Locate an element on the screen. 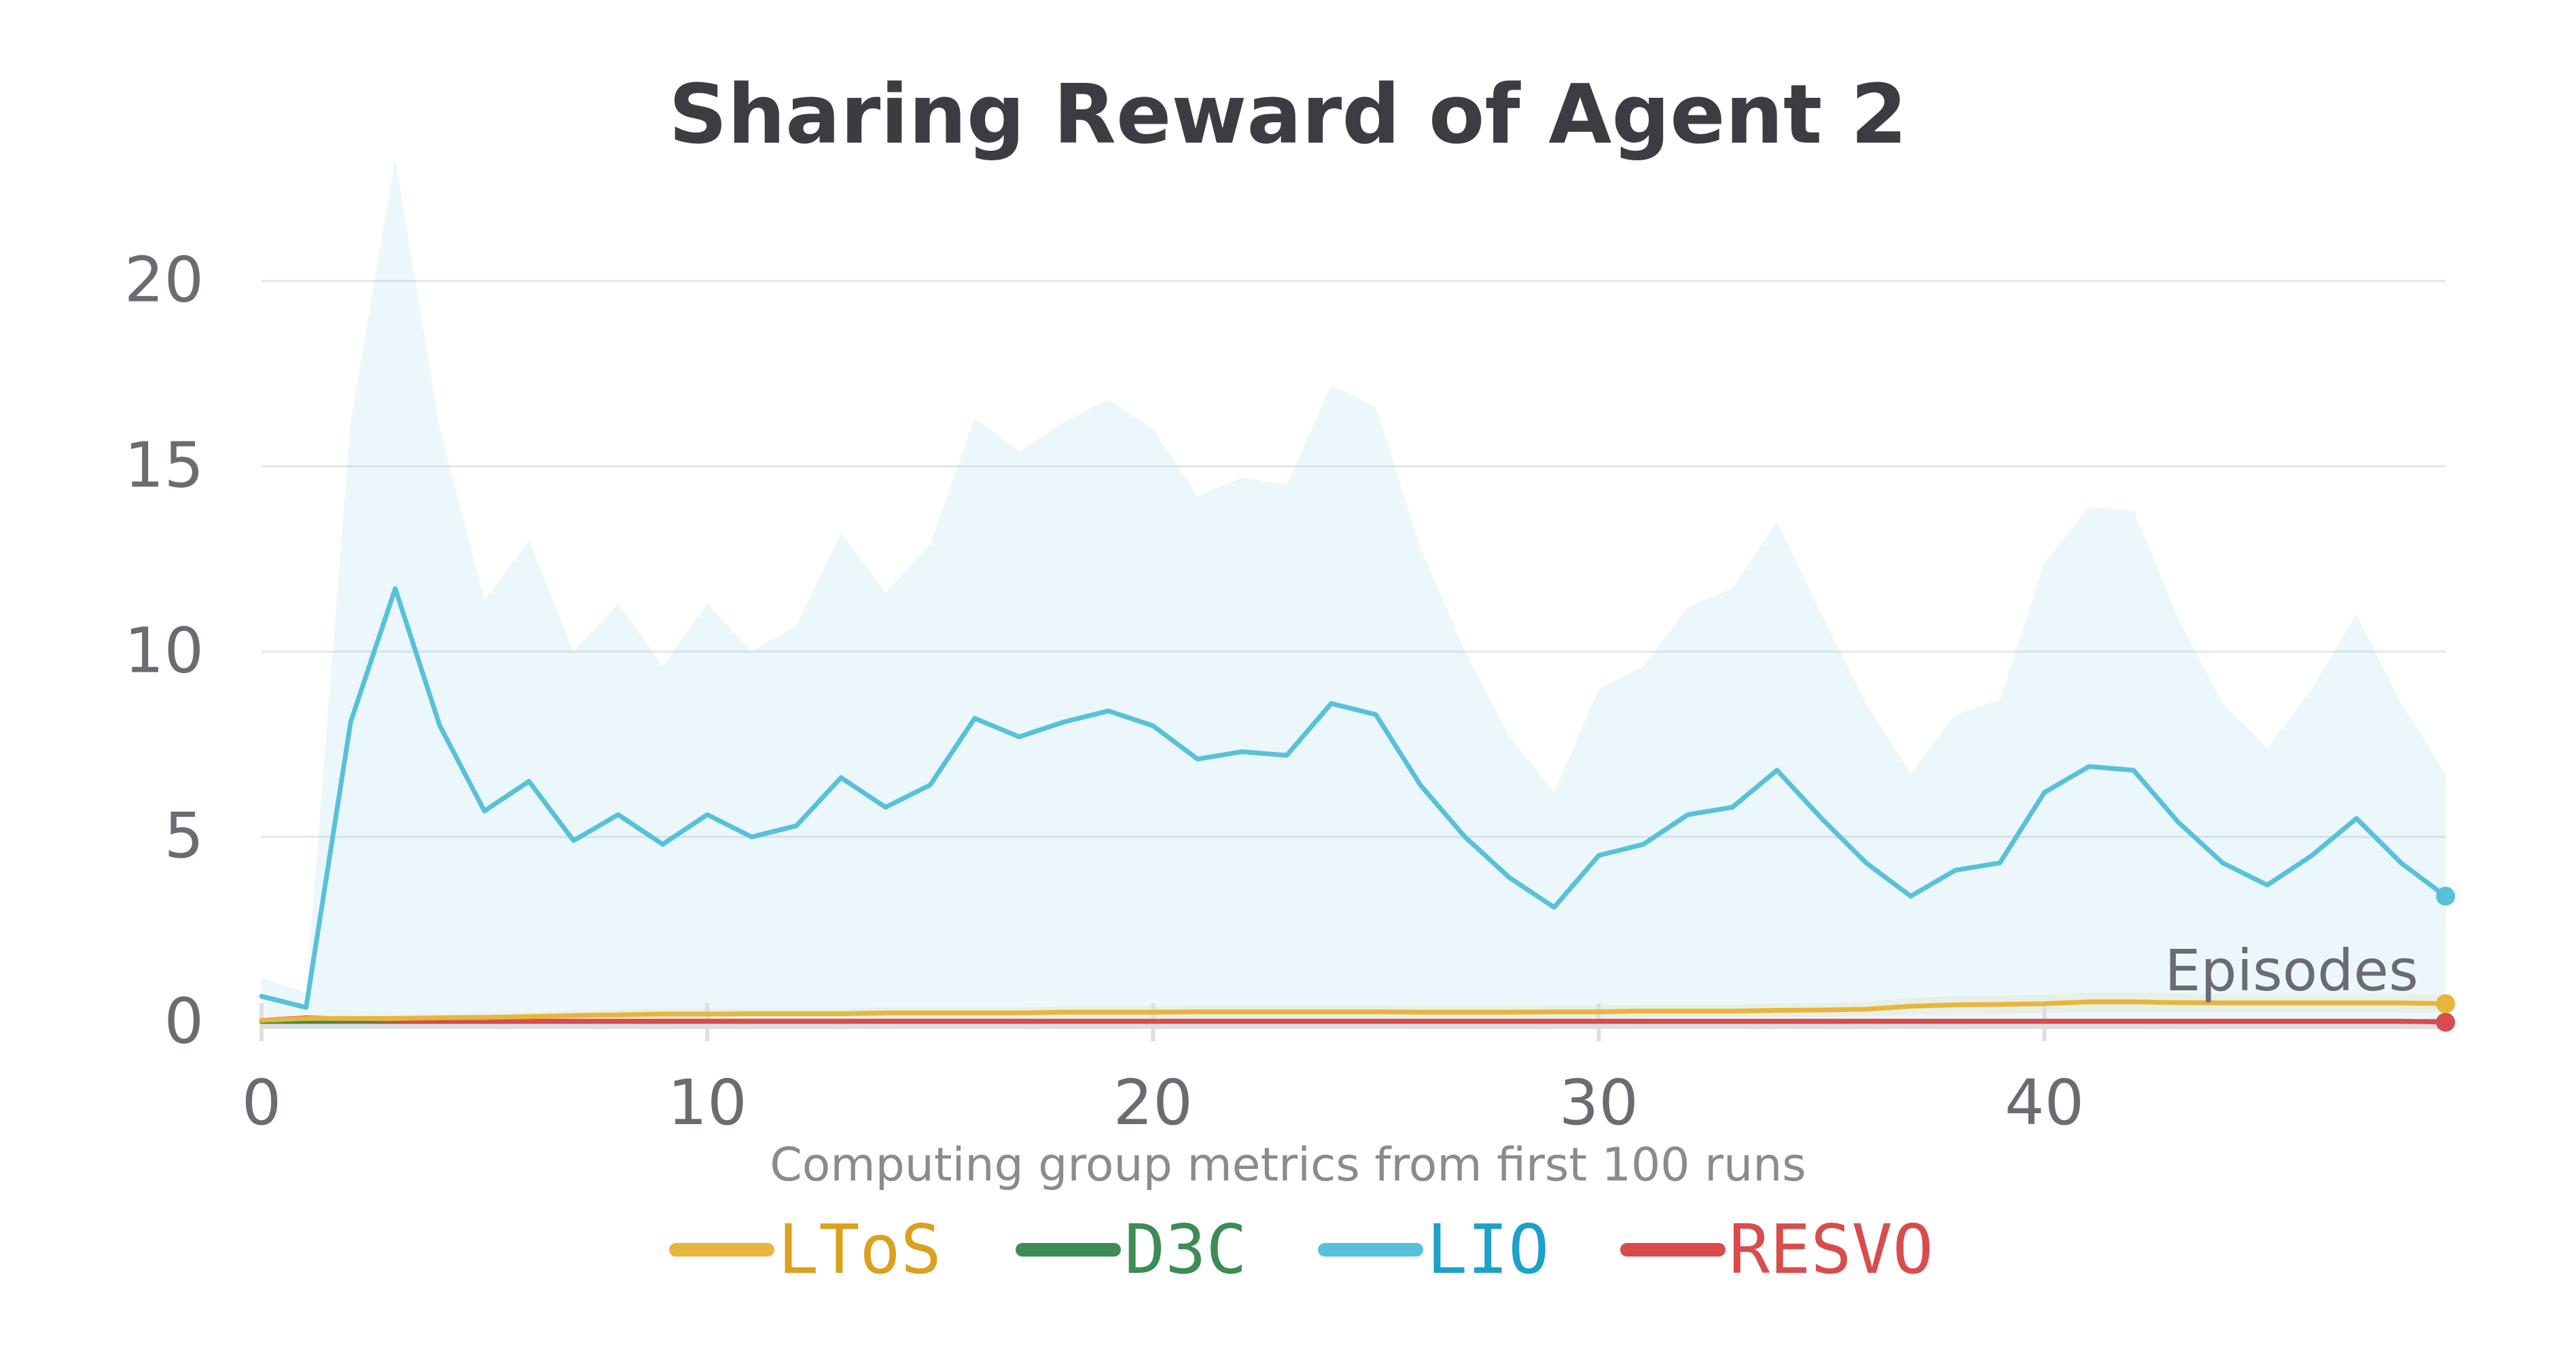 Image resolution: width=2576 pixels, height=1353 pixels. legend-label-lio: LIO is located at coordinates (1488, 1249).